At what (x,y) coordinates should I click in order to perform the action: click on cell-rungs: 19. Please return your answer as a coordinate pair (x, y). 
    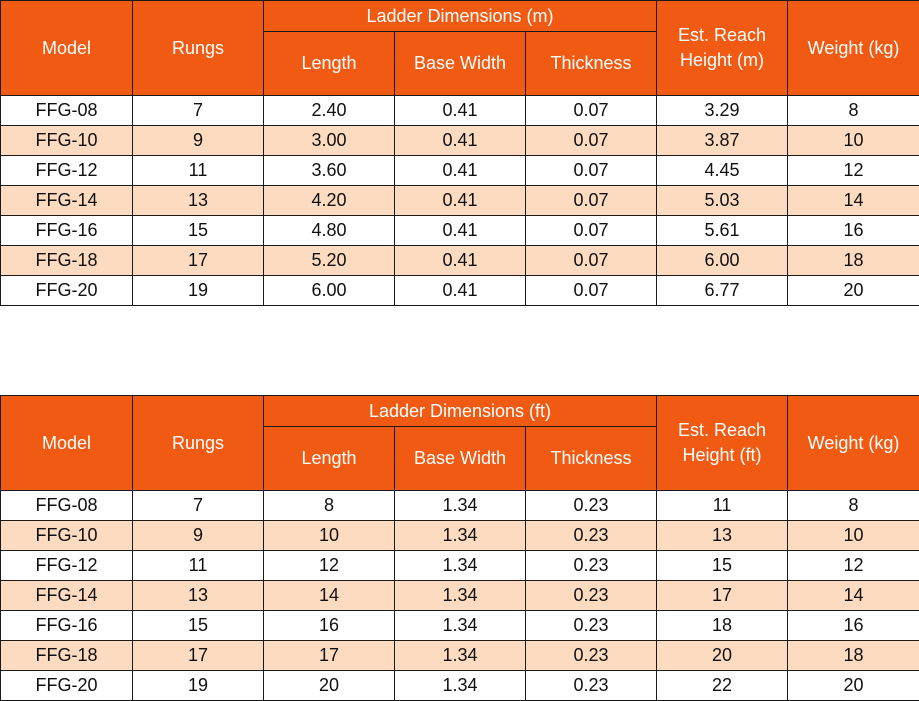
    Looking at the image, I should click on (198, 686).